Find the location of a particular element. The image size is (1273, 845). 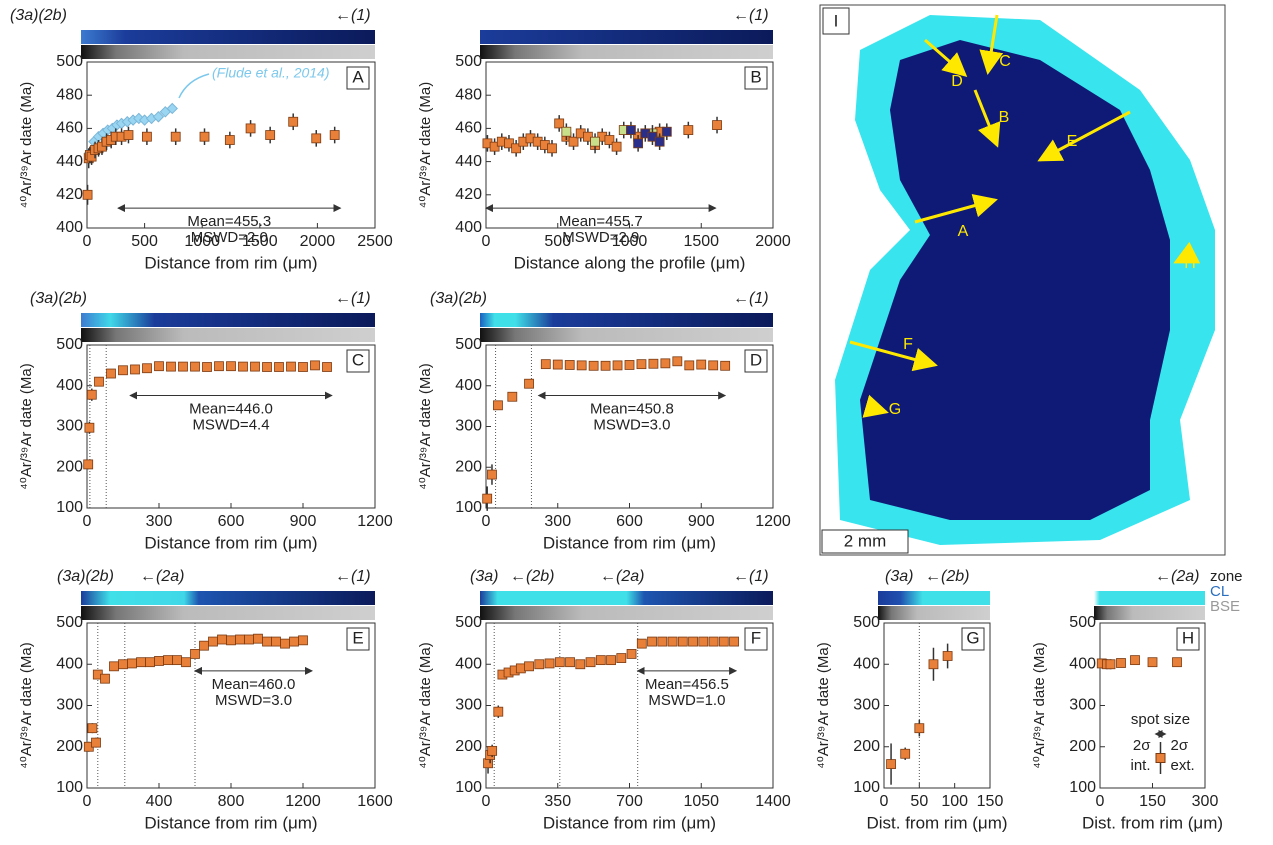

annotation: MSWD=4.4 is located at coordinates (230, 424).